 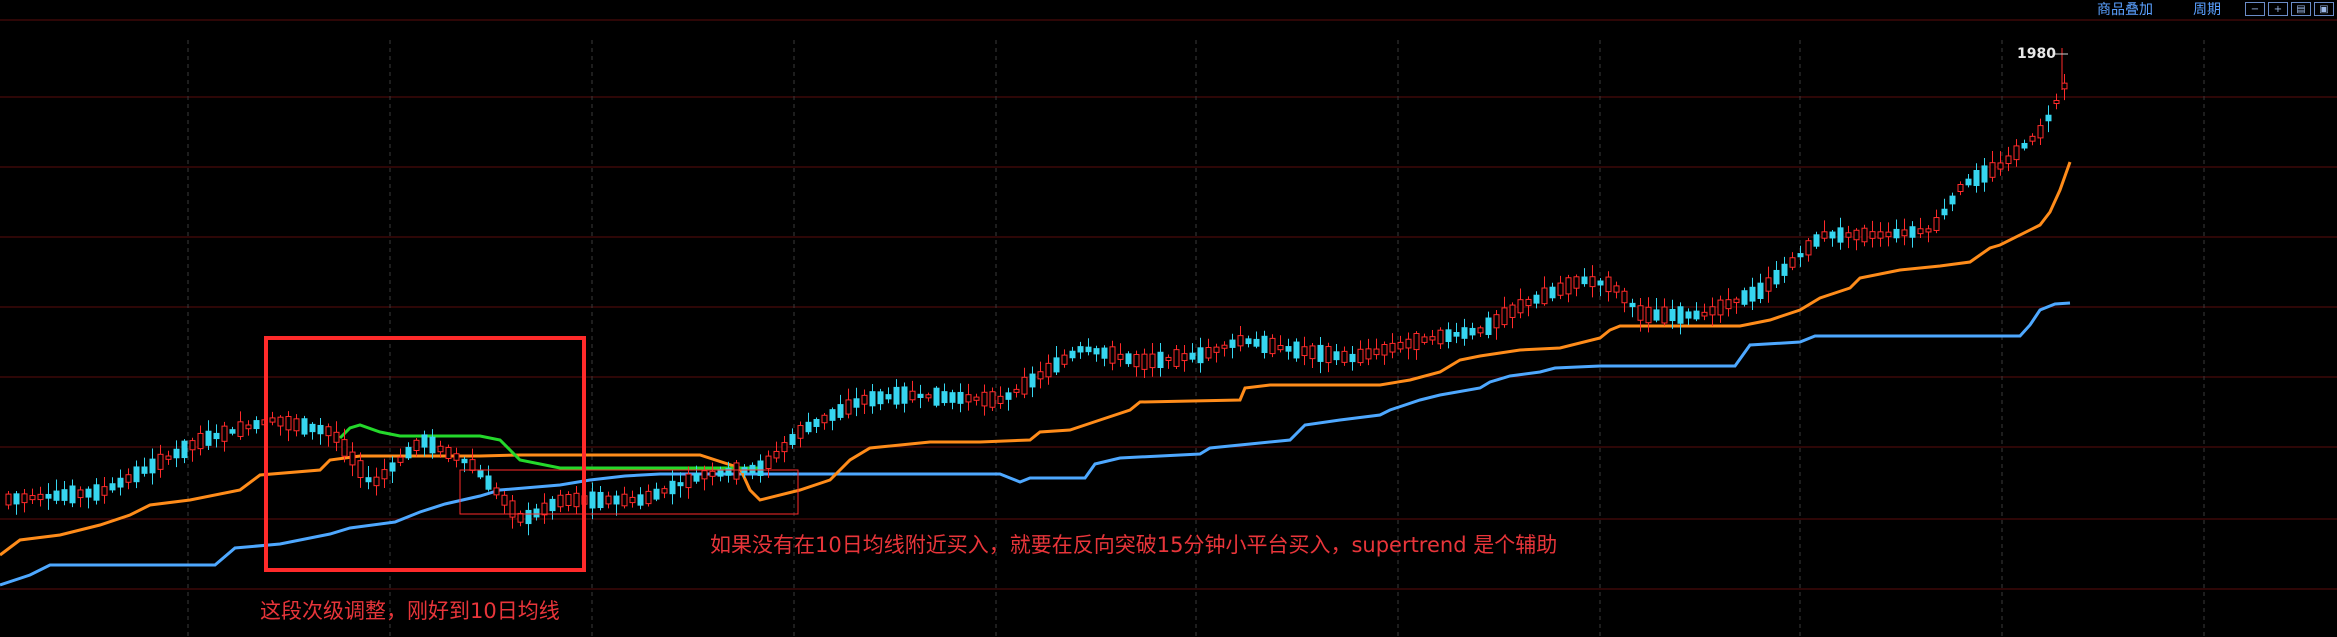 What do you see at coordinates (2207, 10) in the screenshot?
I see `period-button: 周期` at bounding box center [2207, 10].